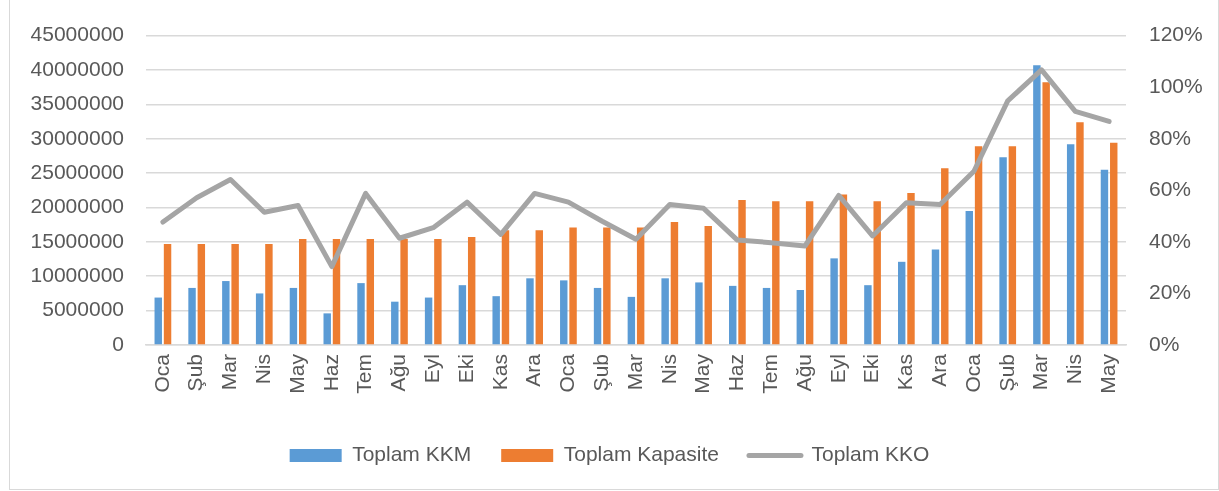 This screenshot has width=1219, height=491. I want to click on y-tick-label: 5000000, so click(83, 309).